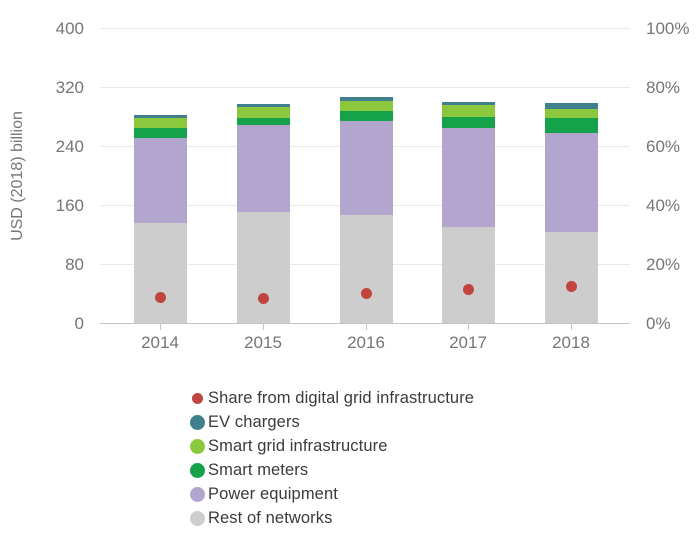  What do you see at coordinates (468, 342) in the screenshot?
I see `x-axis-tick-label: 2017` at bounding box center [468, 342].